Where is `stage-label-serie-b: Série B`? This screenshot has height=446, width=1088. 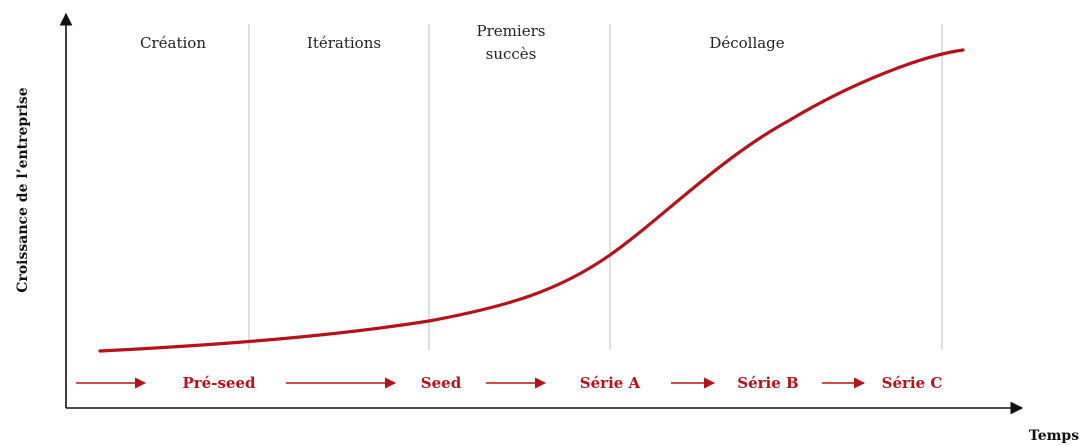 stage-label-serie-b: Série B is located at coordinates (767, 383).